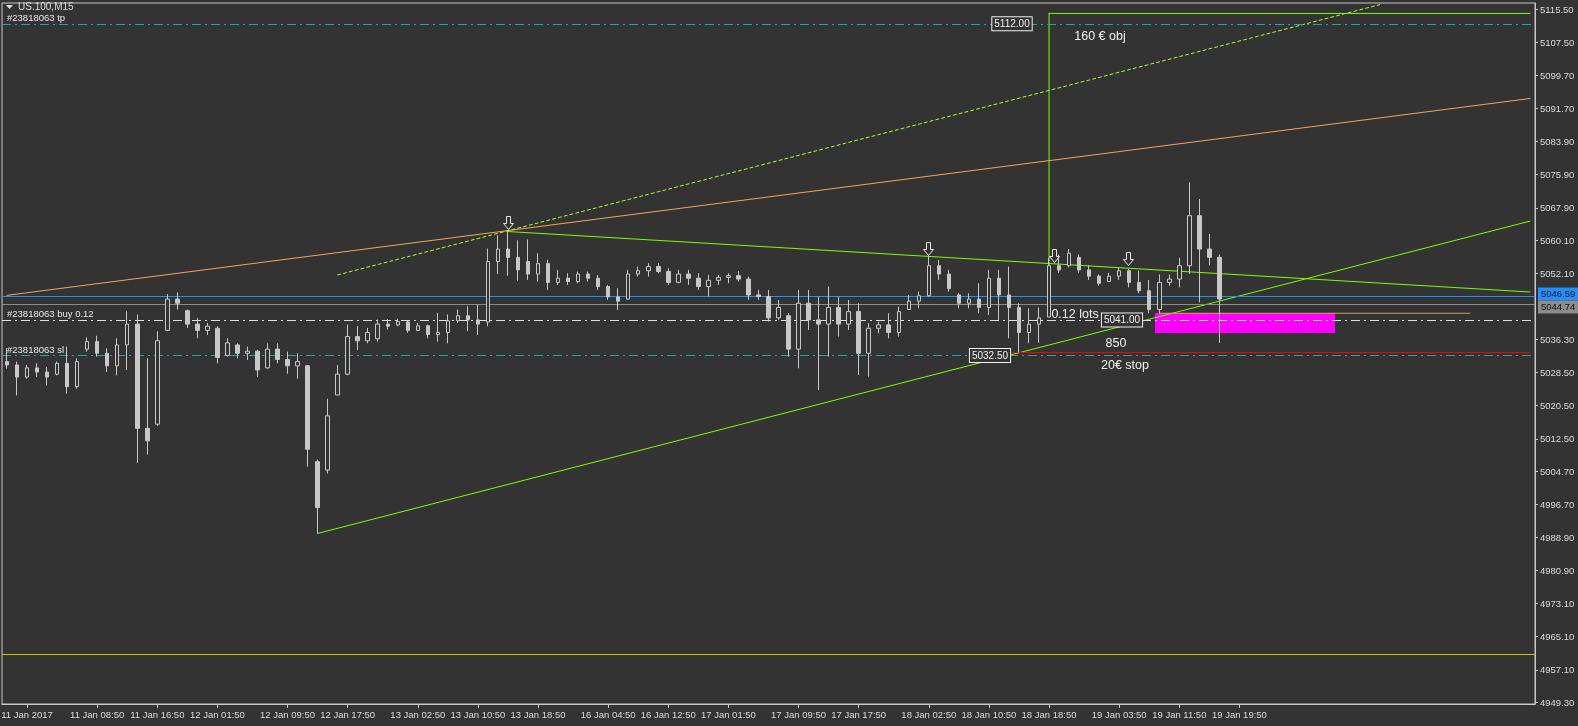  Describe the element at coordinates (1122, 320) in the screenshot. I see `annotation: 5041.00` at that location.